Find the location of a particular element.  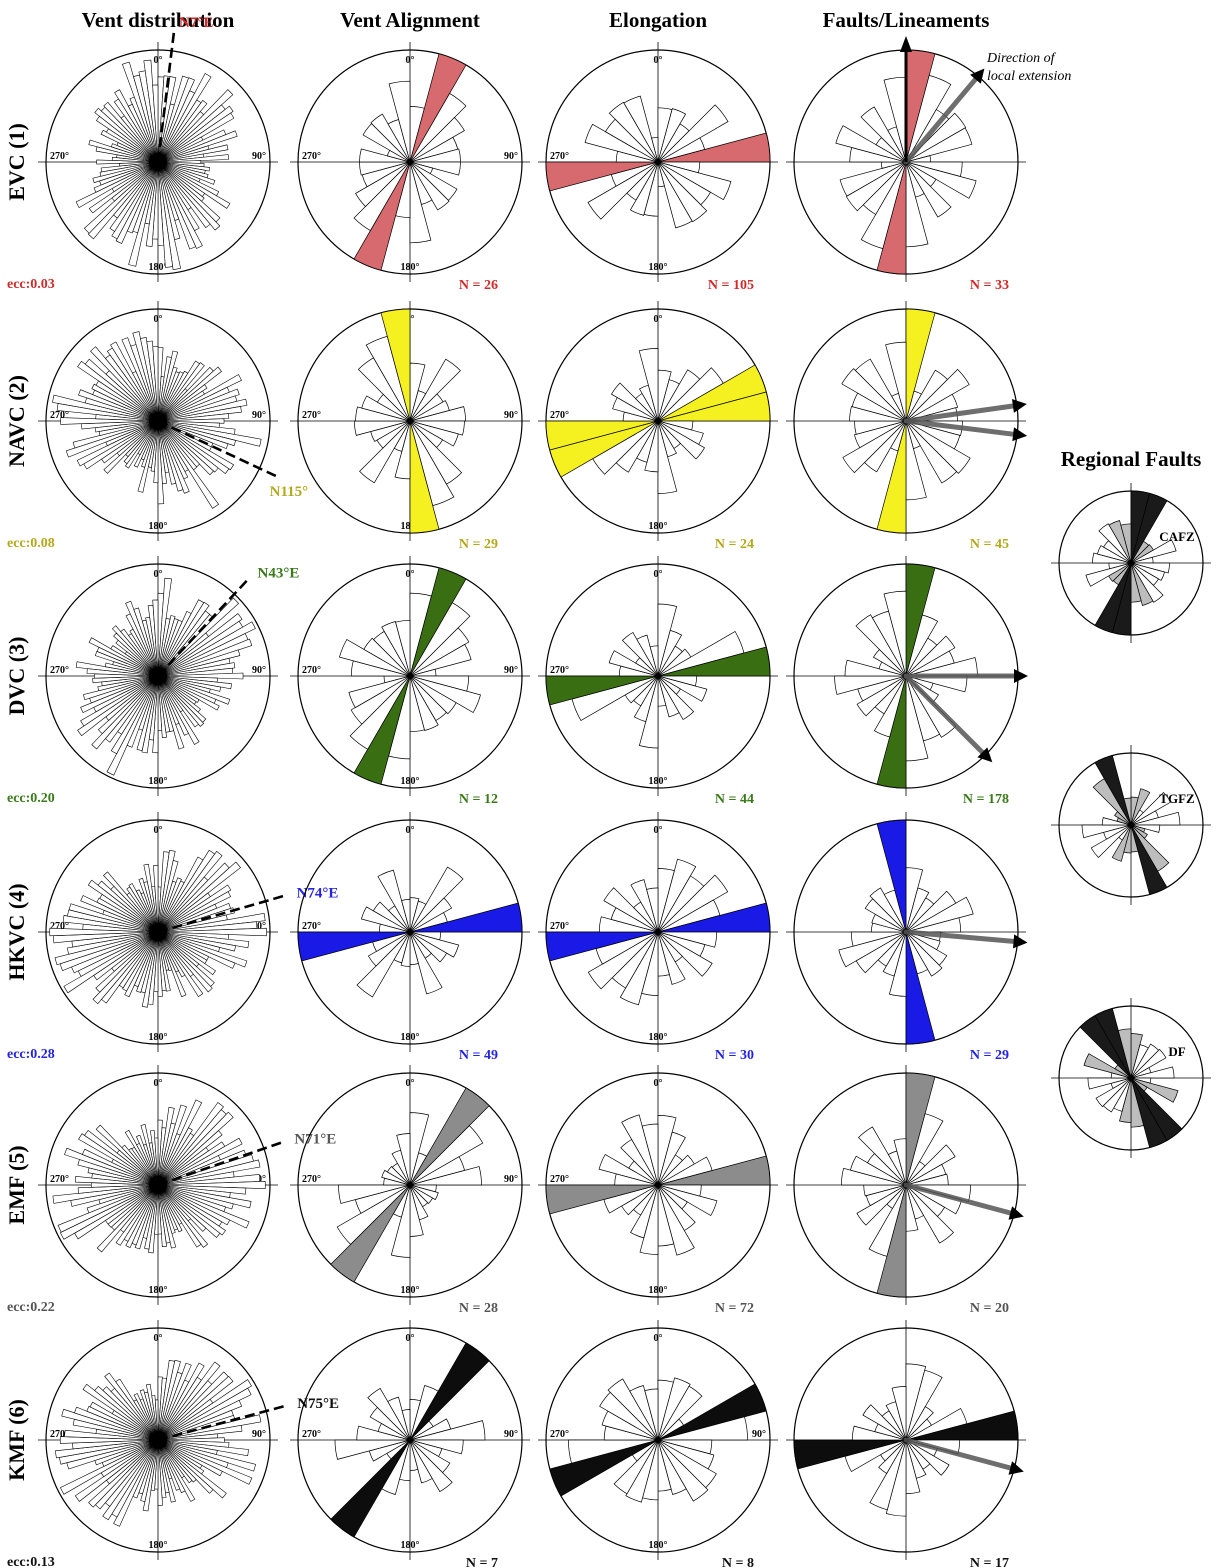

vent-distribution-plot: 0° 90° 180° 270° N43°E ecc:0.20 is located at coordinates (153, 681).